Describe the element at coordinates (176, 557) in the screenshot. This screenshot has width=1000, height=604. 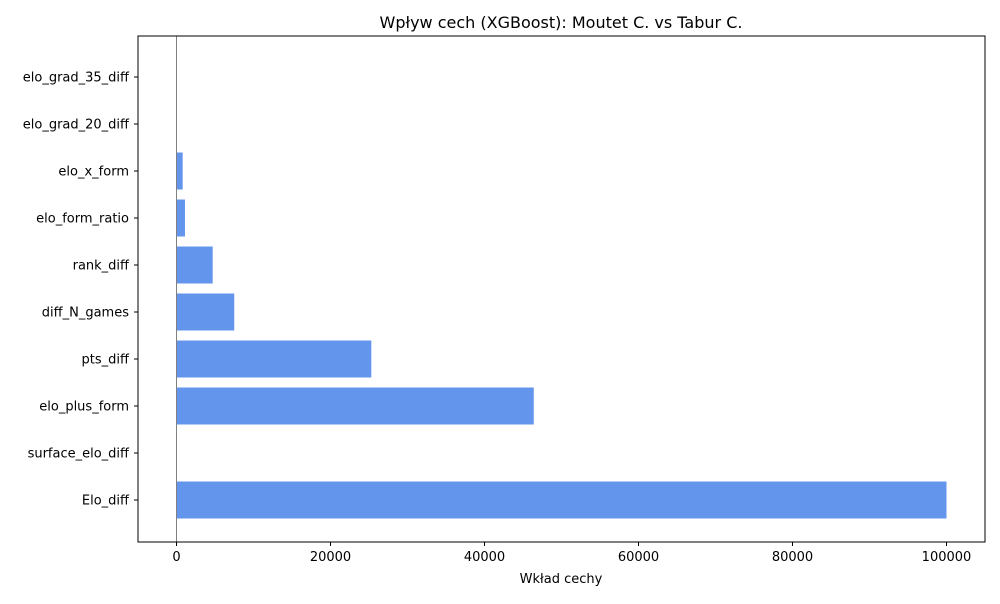
I see `x-tick-label-0: 0` at that location.